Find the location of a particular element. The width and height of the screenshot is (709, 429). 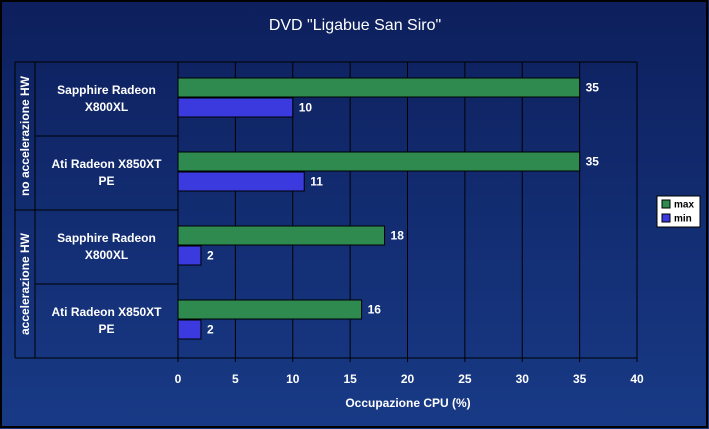

chart-title: DVD "Ligabue San Siro" is located at coordinates (355, 25).